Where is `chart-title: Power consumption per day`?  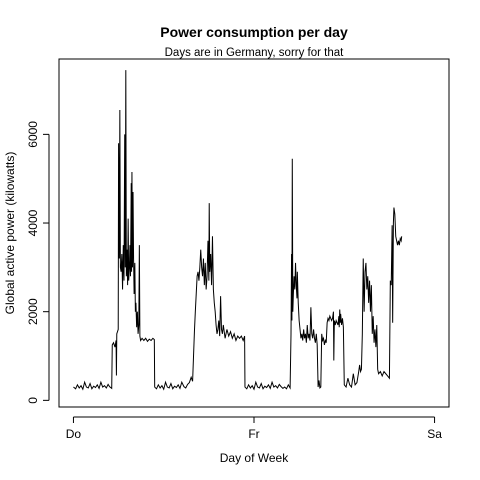 chart-title: Power consumption per day is located at coordinates (254, 32).